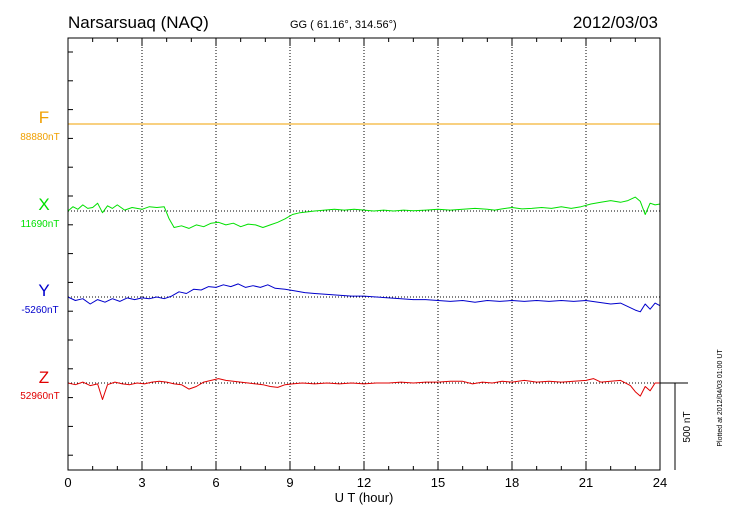 Image resolution: width=730 pixels, height=520 pixels. Describe the element at coordinates (289, 482) in the screenshot. I see `x-tick-label: 9` at that location.